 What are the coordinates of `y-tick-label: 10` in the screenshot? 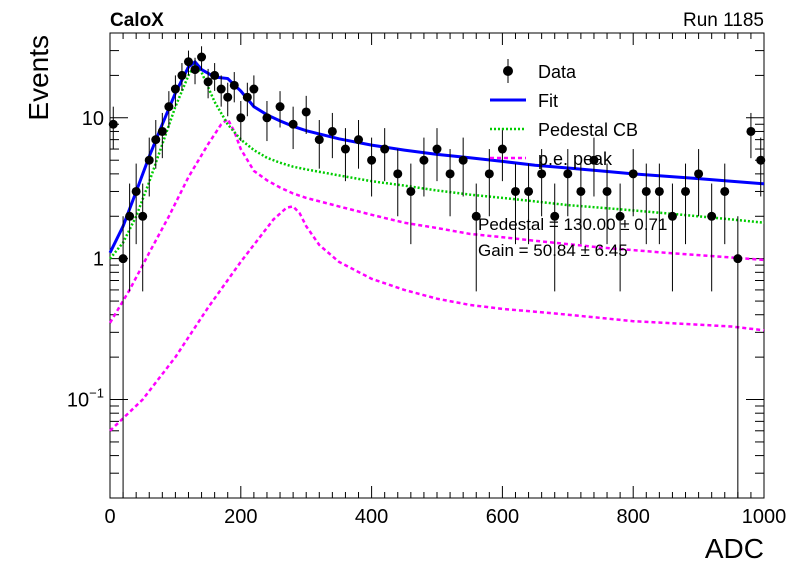 It's located at (93, 119).